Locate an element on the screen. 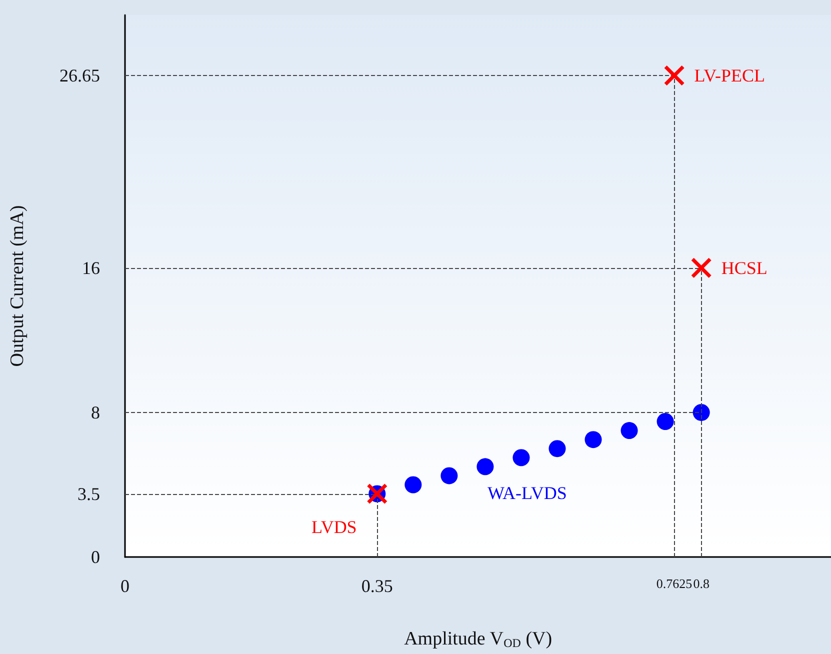  x-tick-label: 0.7625 is located at coordinates (674, 583).